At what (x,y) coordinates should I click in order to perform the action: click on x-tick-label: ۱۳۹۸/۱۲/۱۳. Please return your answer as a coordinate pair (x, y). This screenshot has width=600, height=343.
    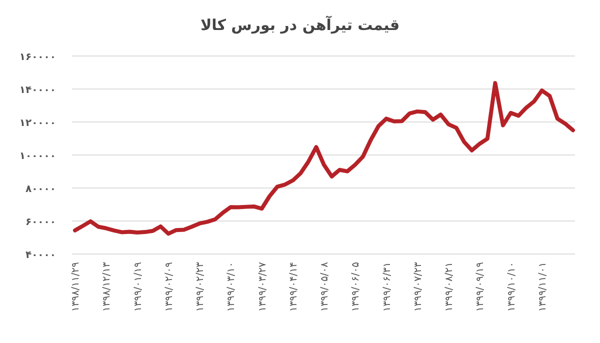
    Looking at the image, I should click on (107, 286).